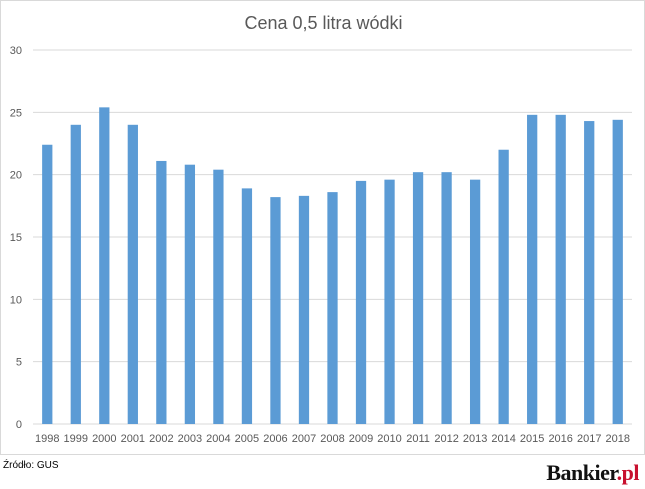 The width and height of the screenshot is (645, 489). I want to click on x-tick-label: 2004, so click(218, 439).